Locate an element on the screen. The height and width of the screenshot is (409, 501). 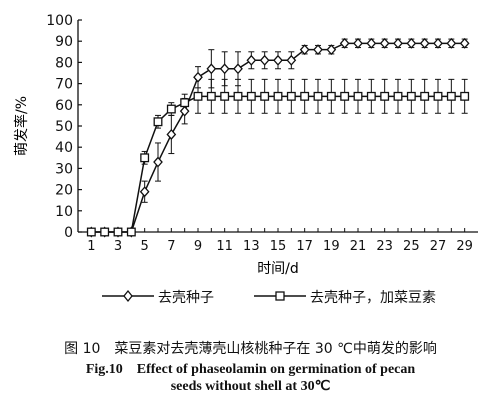
x-tick-label: 9 is located at coordinates (198, 246).